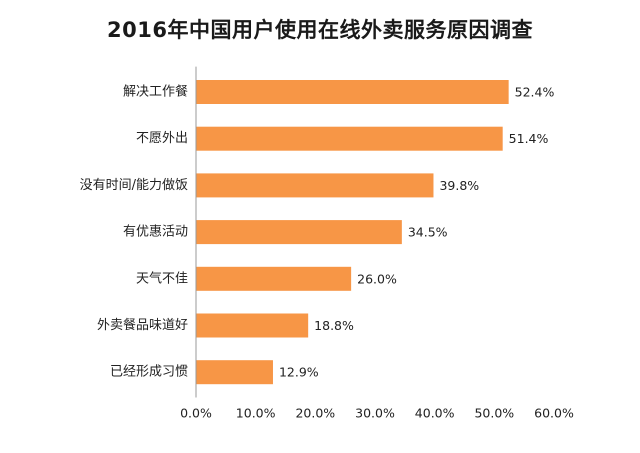 The image size is (640, 453). What do you see at coordinates (428, 232) in the screenshot?
I see `value-label: 34.5%` at bounding box center [428, 232].